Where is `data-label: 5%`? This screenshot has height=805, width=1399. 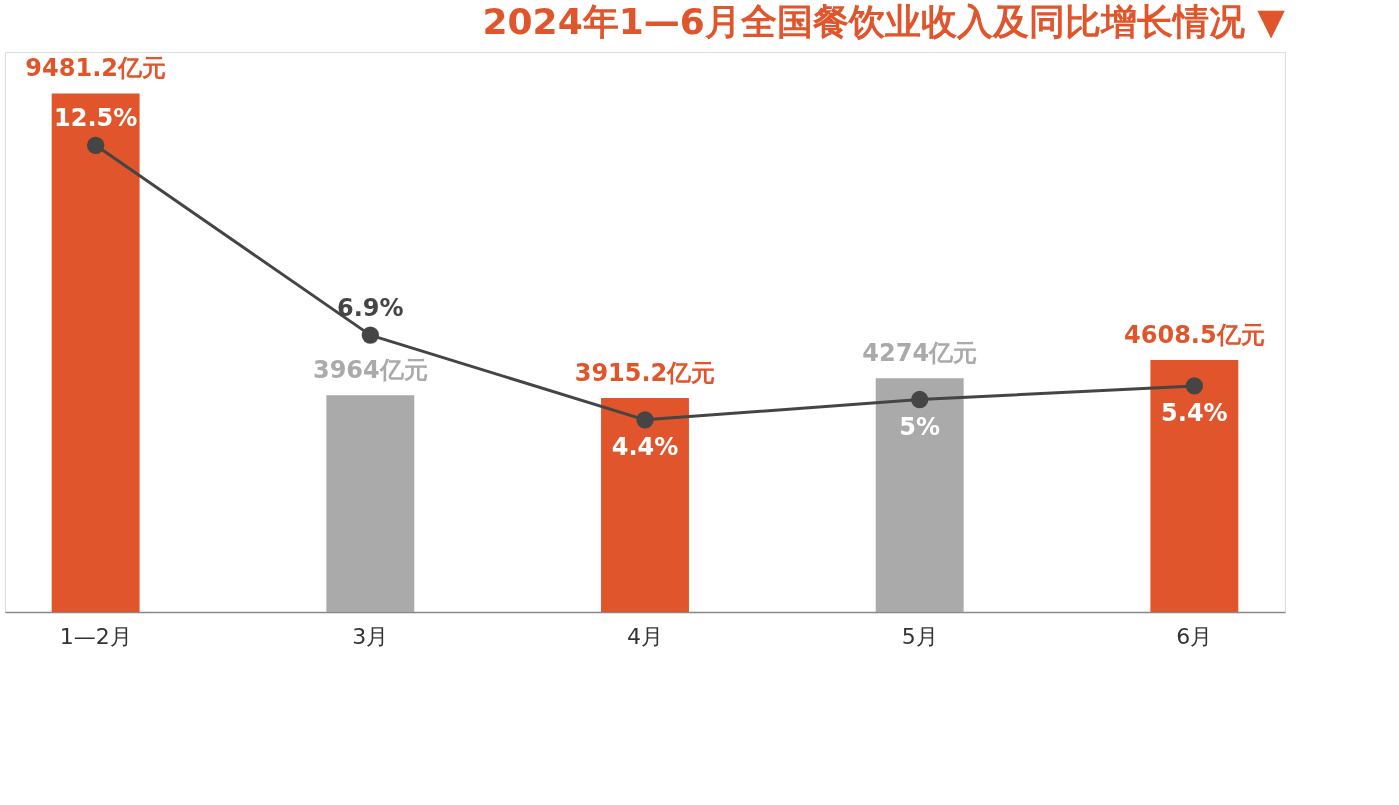 data-label: 5% is located at coordinates (920, 426).